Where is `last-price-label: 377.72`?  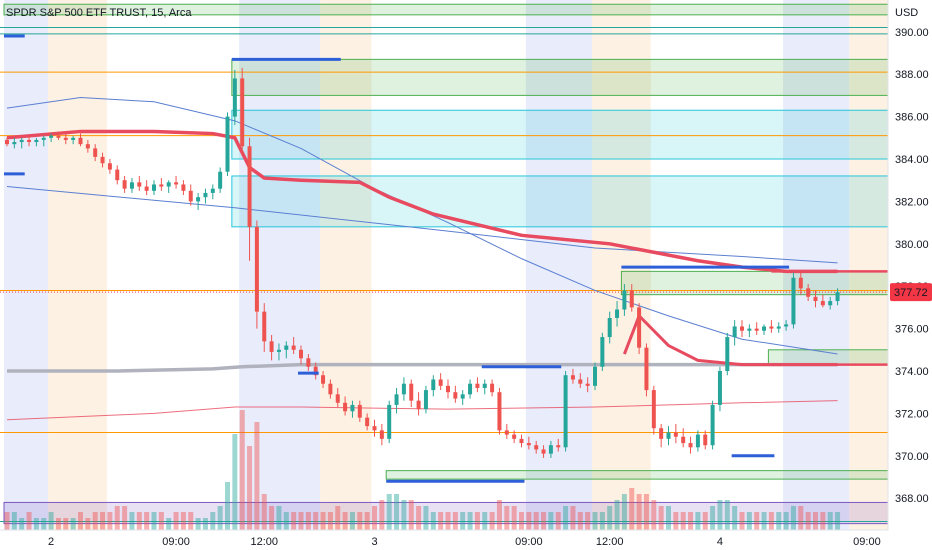
last-price-label: 377.72 is located at coordinates (911, 293).